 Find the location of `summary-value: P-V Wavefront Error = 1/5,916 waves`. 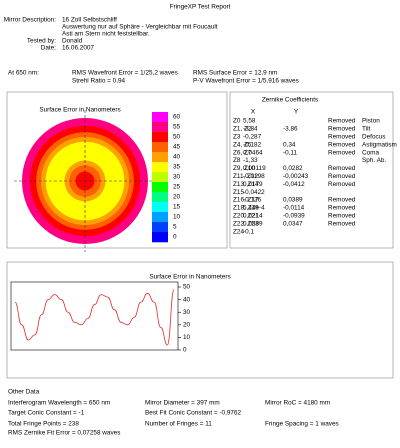

summary-value: P-V Wavefront Error = 1/5,916 waves is located at coordinates (246, 81).